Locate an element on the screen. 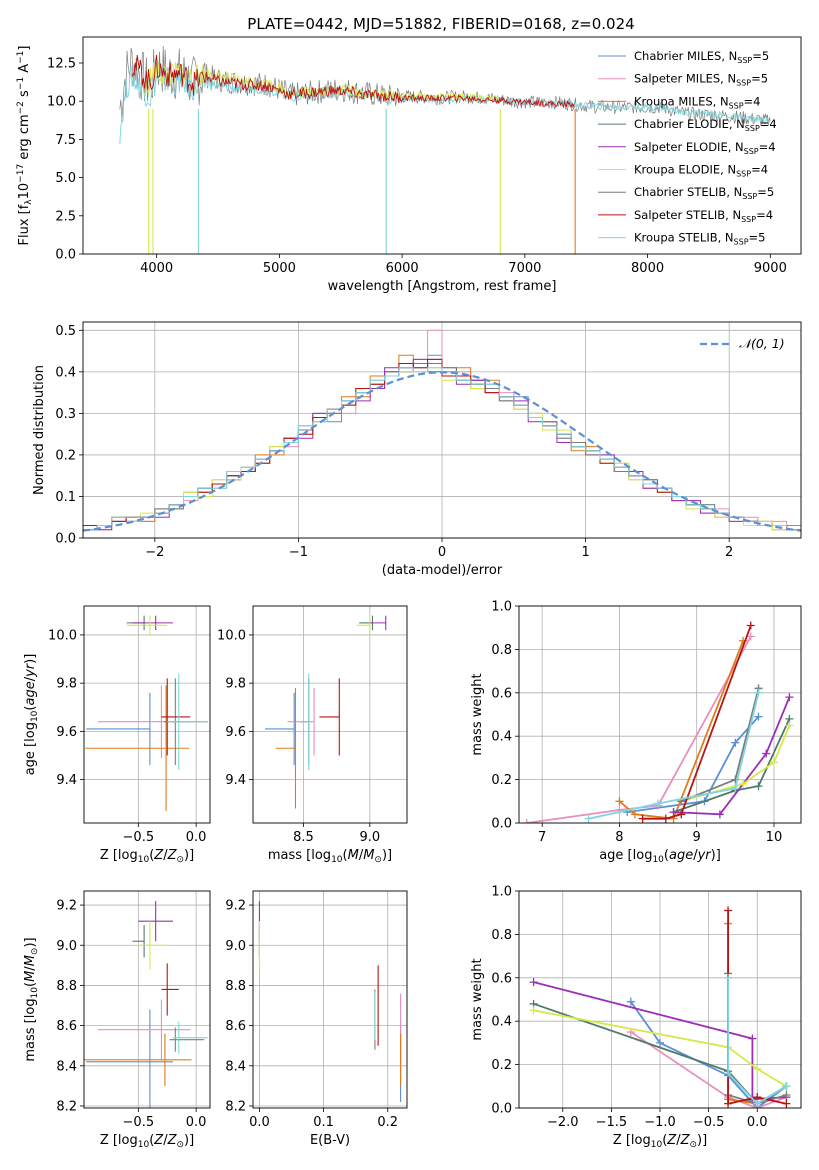 This screenshot has height=1170, width=819. axis-label-x: age [log10(age/yr)] is located at coordinates (660, 856).